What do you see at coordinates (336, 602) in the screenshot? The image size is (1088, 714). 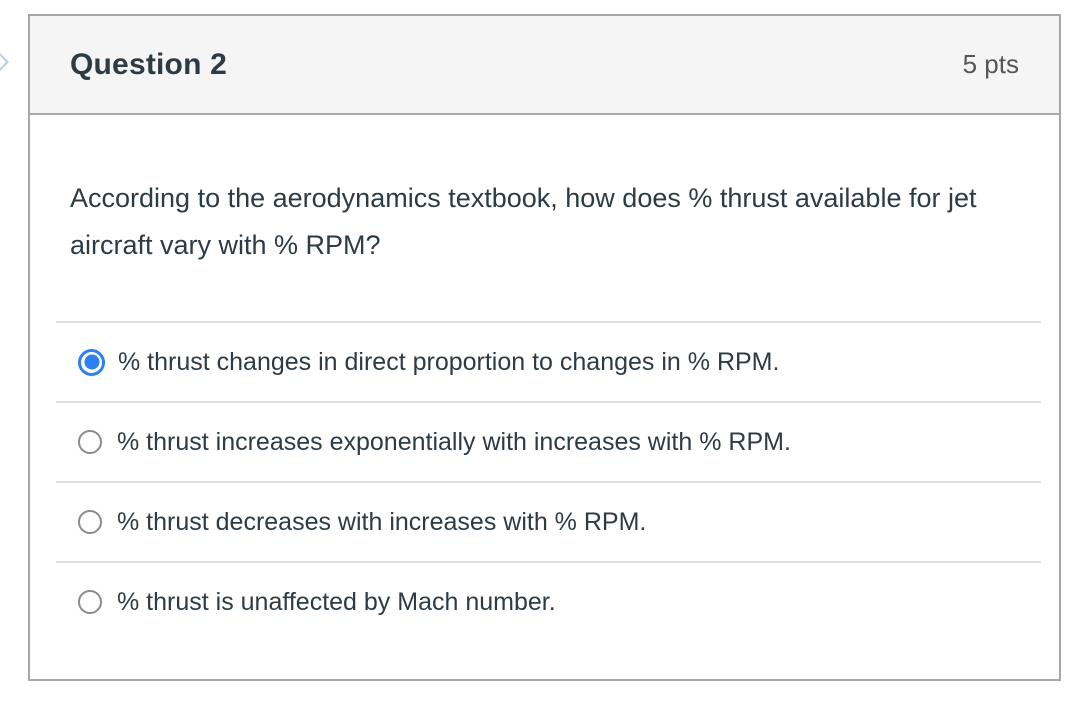 I see `answer-label: % thrust is unaffected by Mach number.` at bounding box center [336, 602].